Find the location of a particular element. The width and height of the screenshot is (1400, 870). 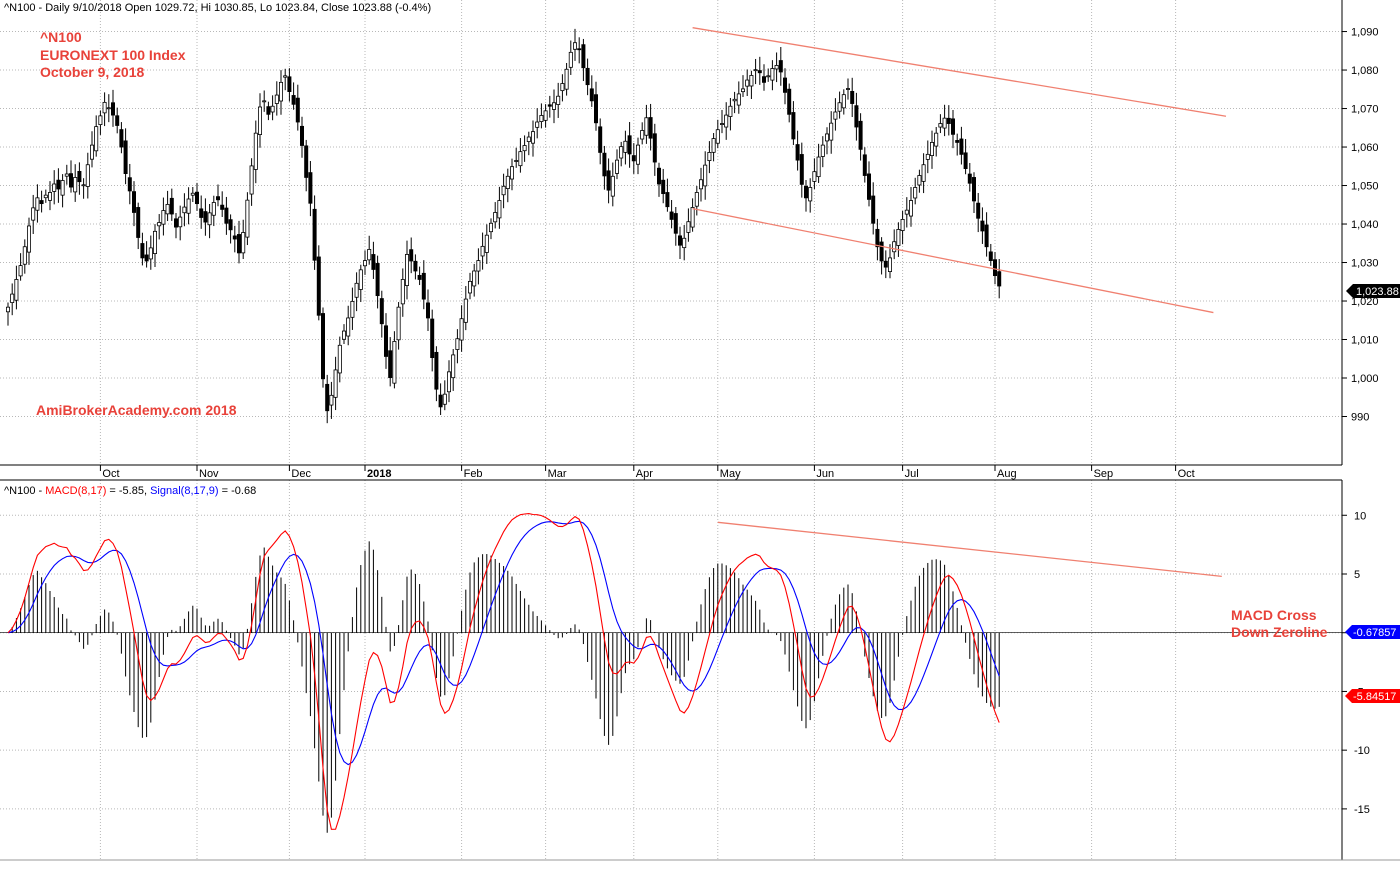

date-tick-label: Oct is located at coordinates (1186, 474).